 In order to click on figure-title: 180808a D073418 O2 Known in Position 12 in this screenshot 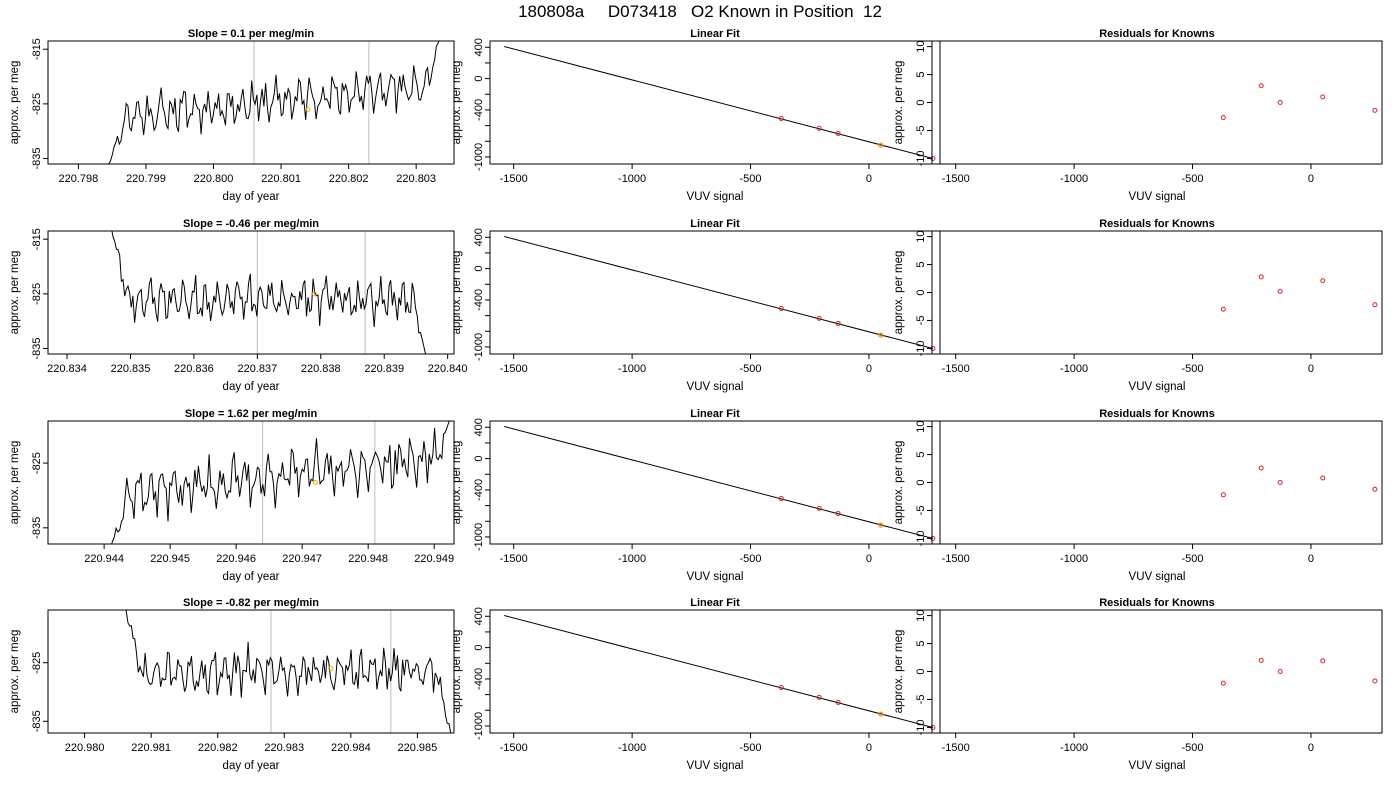, I will do `click(700, 11)`.